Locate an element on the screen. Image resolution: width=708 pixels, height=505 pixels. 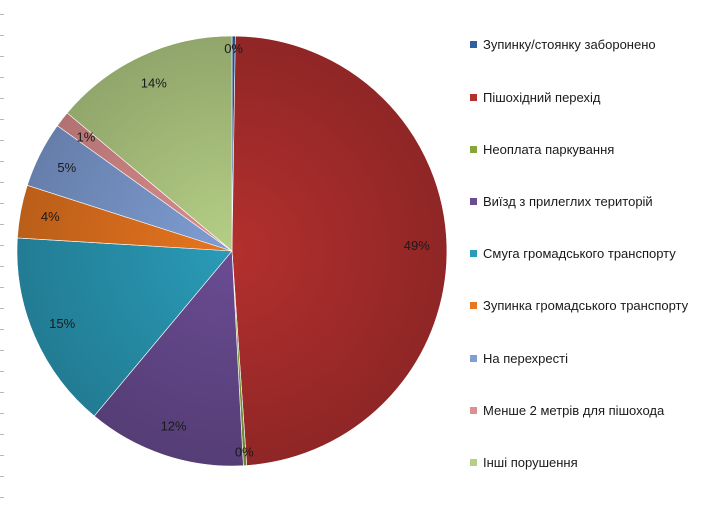
left-edge-ticks is located at coordinates (4, 252).